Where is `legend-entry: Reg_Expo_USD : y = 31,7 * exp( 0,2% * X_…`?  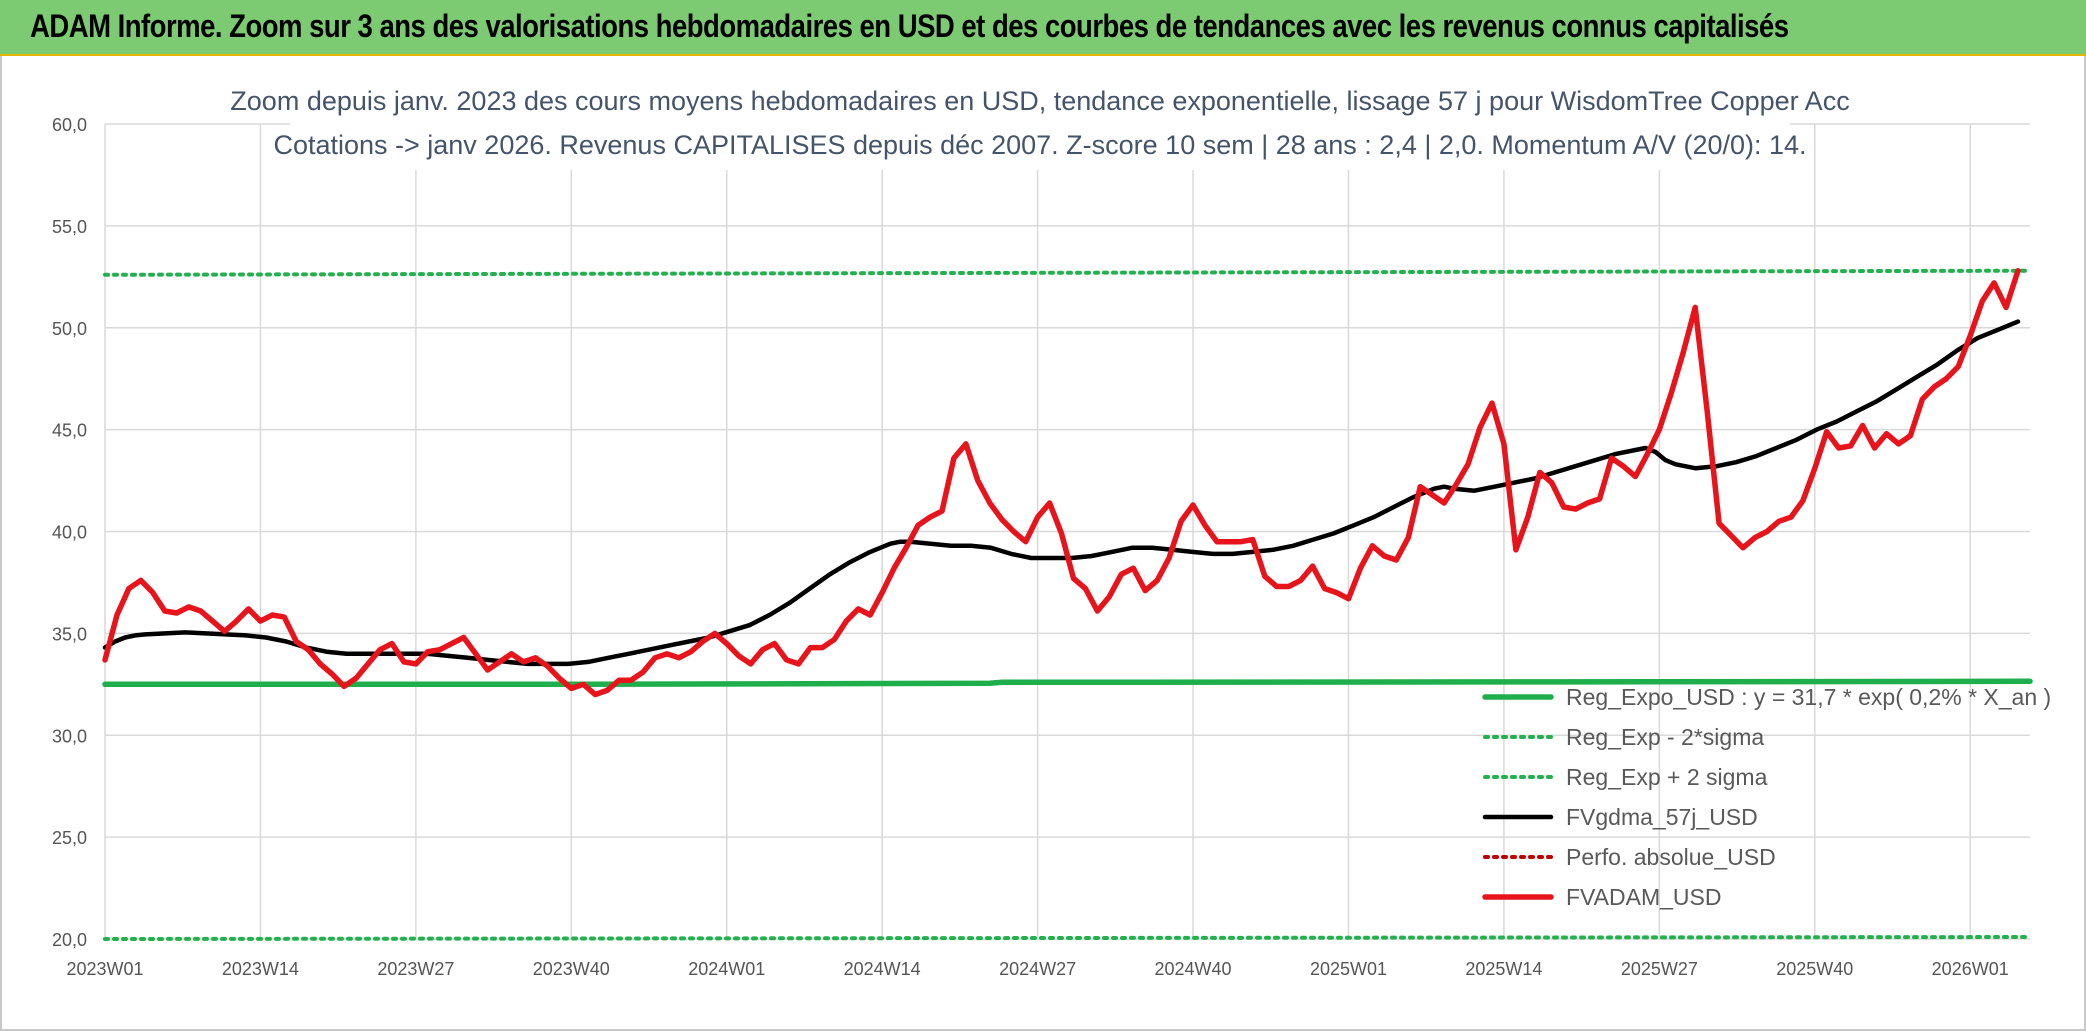 legend-entry: Reg_Expo_USD : y = 31,7 * exp( 0,2% * X_… is located at coordinates (1808, 697).